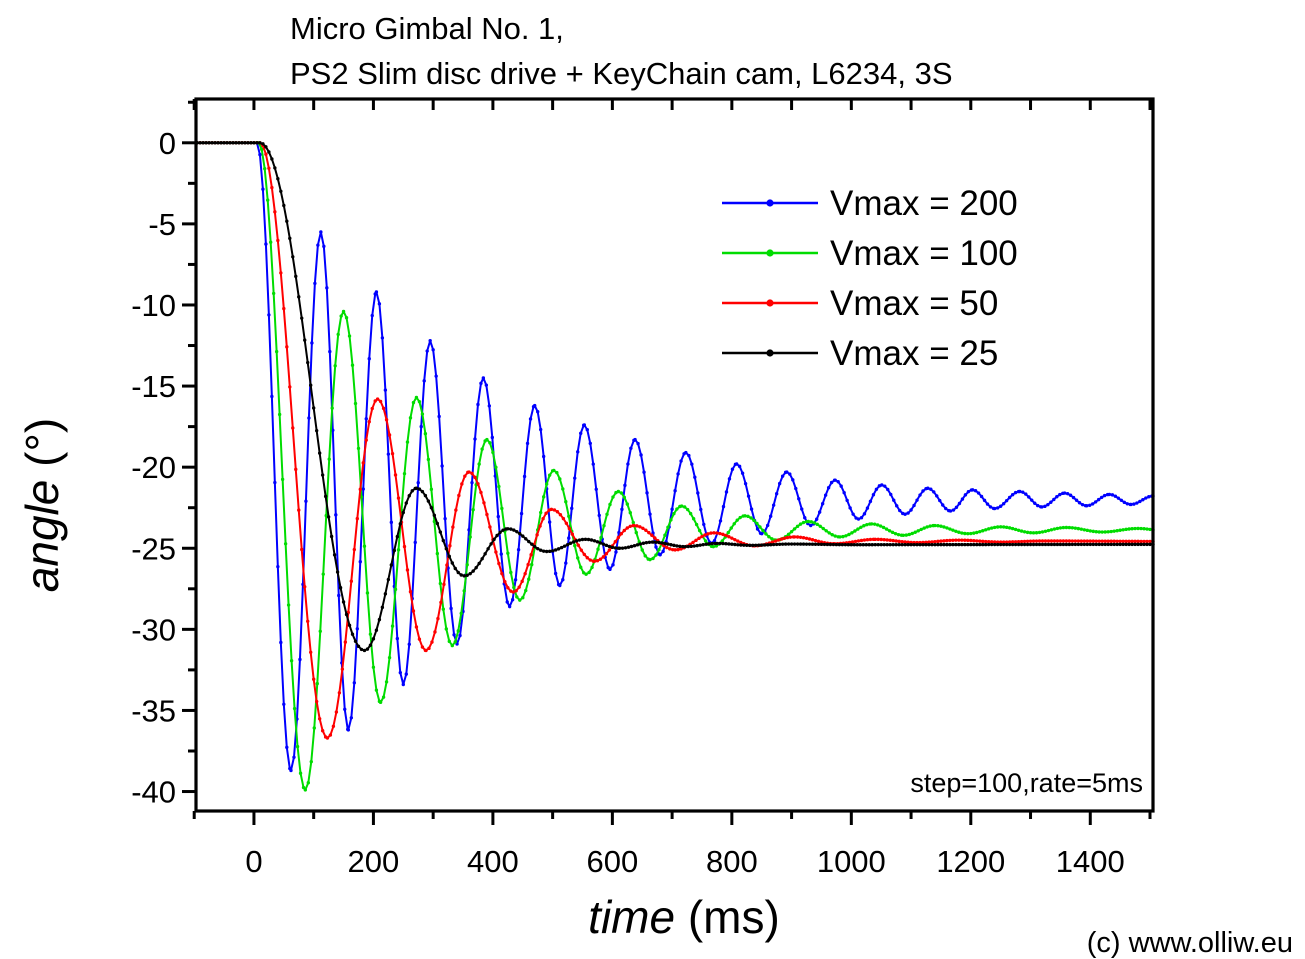 This screenshot has height=959, width=1305. What do you see at coordinates (42, 449) in the screenshot?
I see `y-axis-title-unit: (°)` at bounding box center [42, 449].